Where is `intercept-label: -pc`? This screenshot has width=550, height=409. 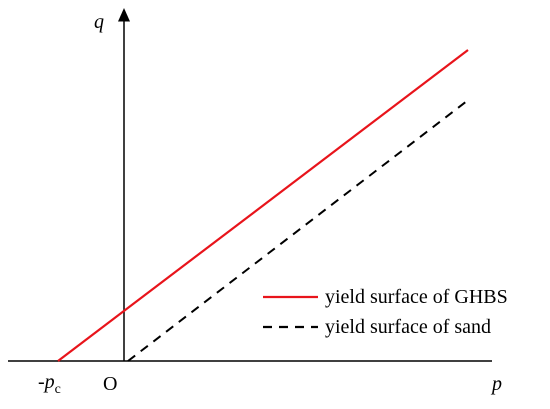
intercept-label: -pc is located at coordinates (49, 384).